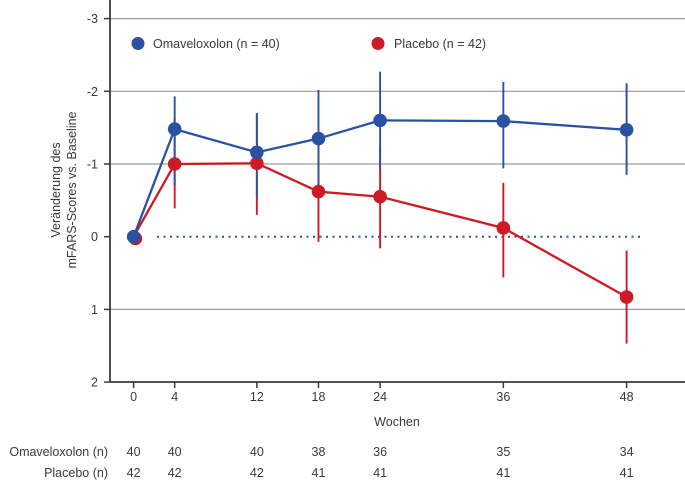 The height and width of the screenshot is (485, 685). What do you see at coordinates (503, 452) in the screenshot?
I see `table-value: 35` at bounding box center [503, 452].